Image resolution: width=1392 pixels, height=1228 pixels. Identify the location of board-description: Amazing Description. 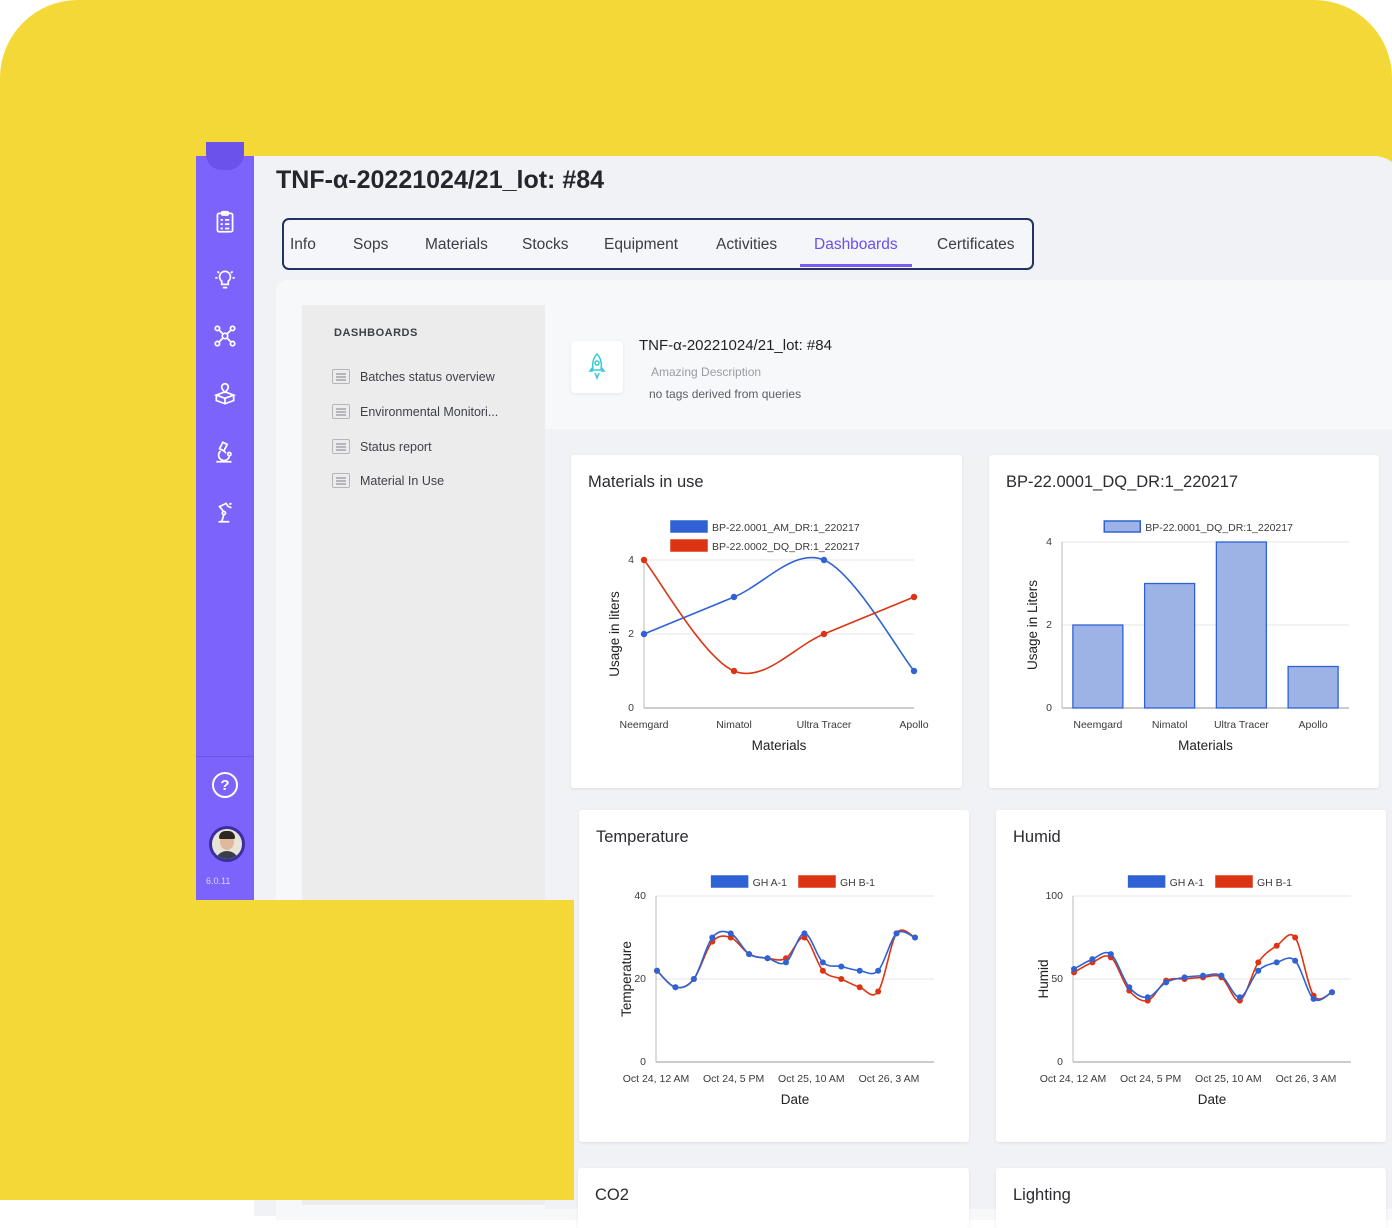
(706, 372).